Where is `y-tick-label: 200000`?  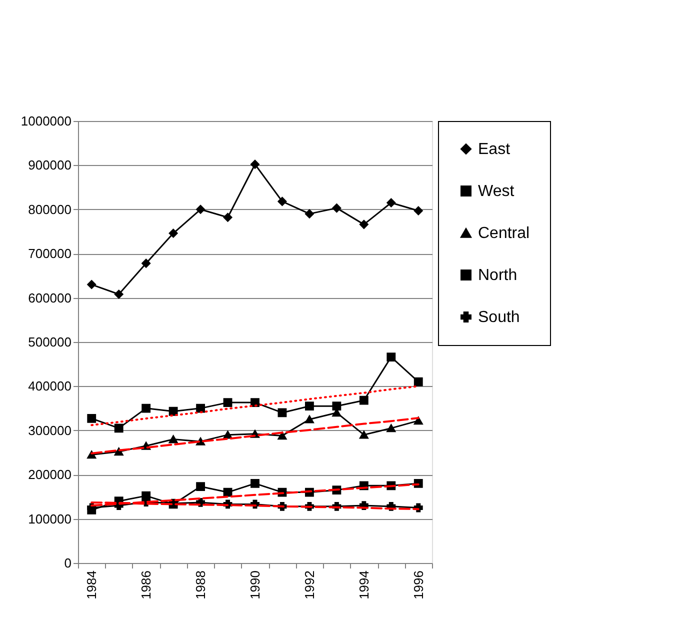
y-tick-label: 200000 is located at coordinates (50, 474).